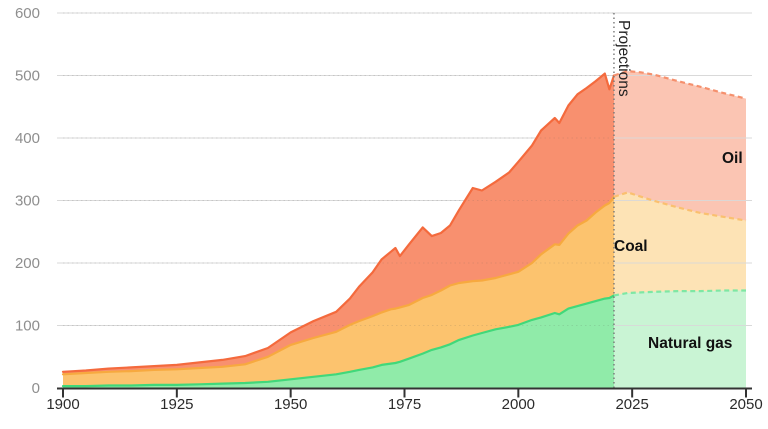 This screenshot has width=768, height=429. I want to click on area-natural-gas-projection, so click(680, 339).